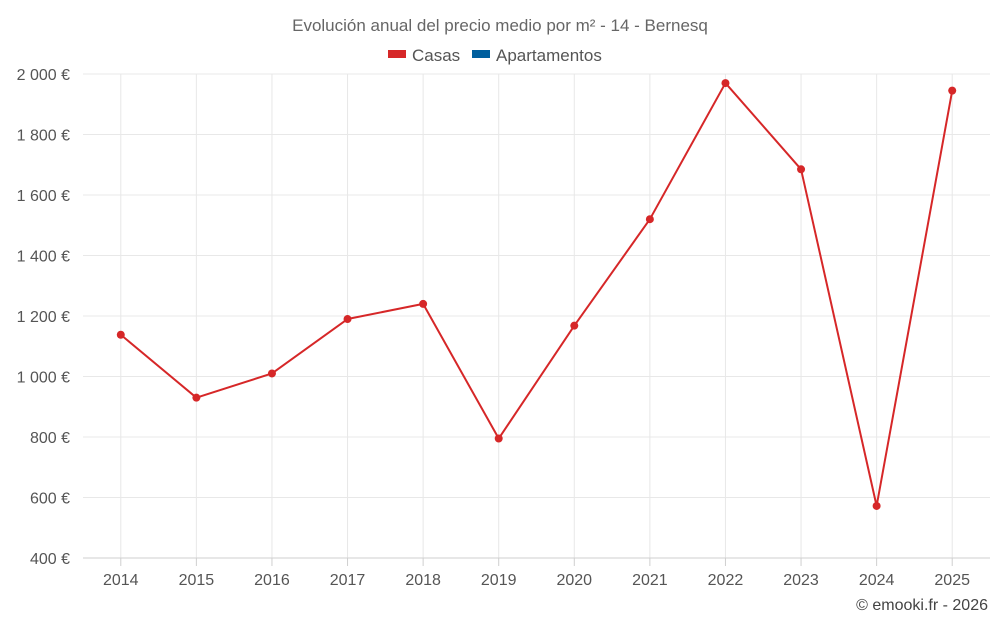 Image resolution: width=1000 pixels, height=625 pixels. I want to click on y-tick-label: 2 000 €, so click(43, 75).